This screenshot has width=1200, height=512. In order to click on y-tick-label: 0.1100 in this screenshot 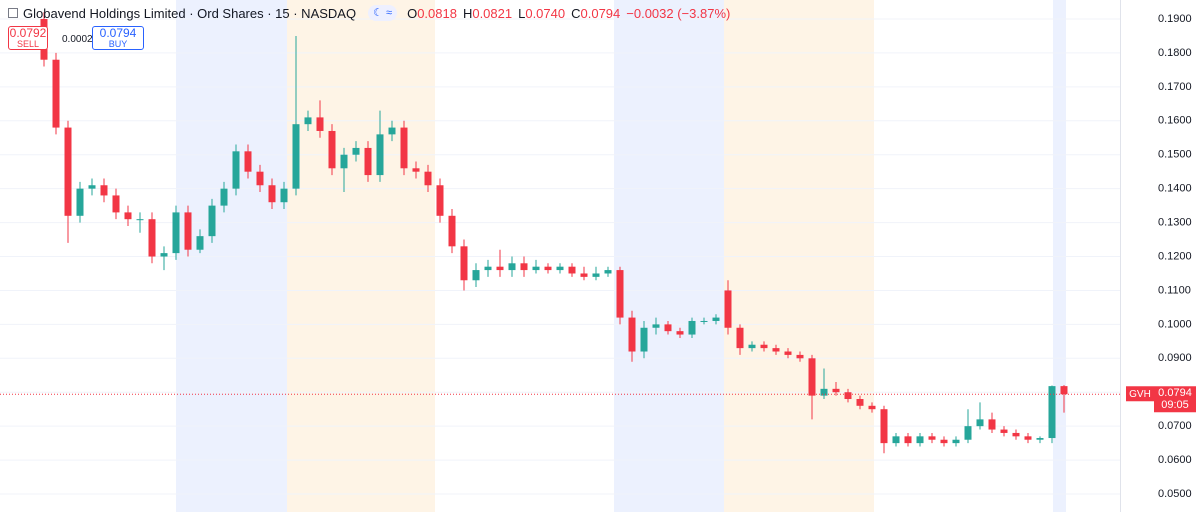, I will do `click(1174, 290)`.